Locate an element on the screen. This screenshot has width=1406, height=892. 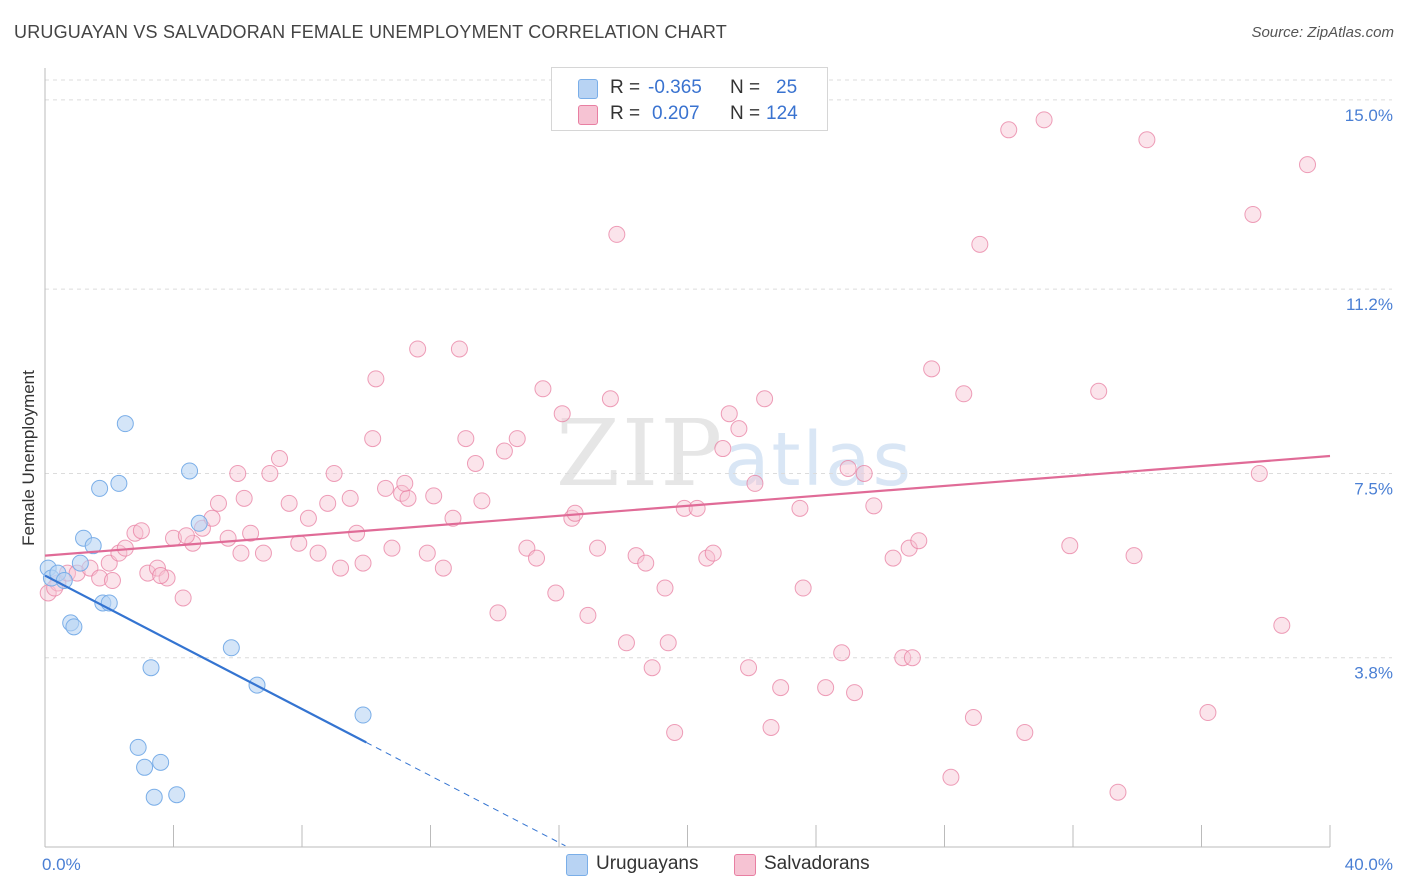
legend-swatch-salvadorans is located at coordinates (588, 115).